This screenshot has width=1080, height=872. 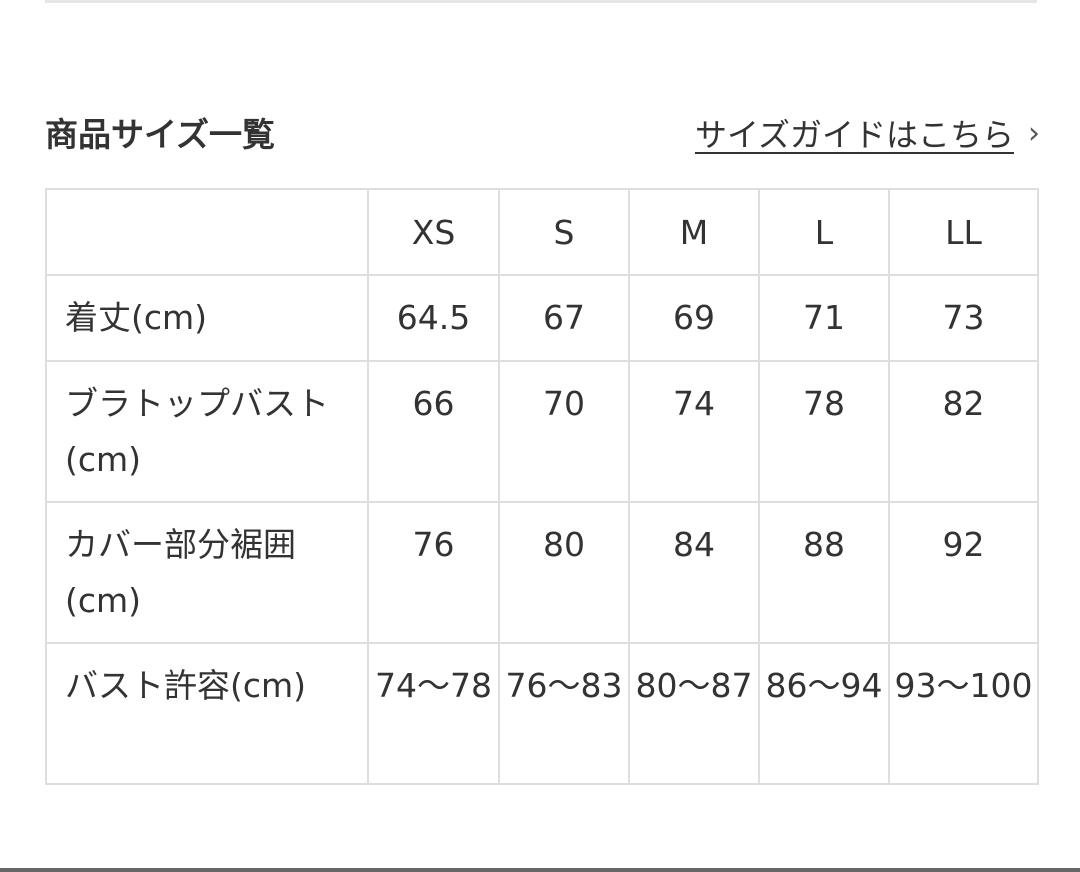 What do you see at coordinates (854, 135) in the screenshot?
I see `size-guide-link-text: サイズガイドはこちら` at bounding box center [854, 135].